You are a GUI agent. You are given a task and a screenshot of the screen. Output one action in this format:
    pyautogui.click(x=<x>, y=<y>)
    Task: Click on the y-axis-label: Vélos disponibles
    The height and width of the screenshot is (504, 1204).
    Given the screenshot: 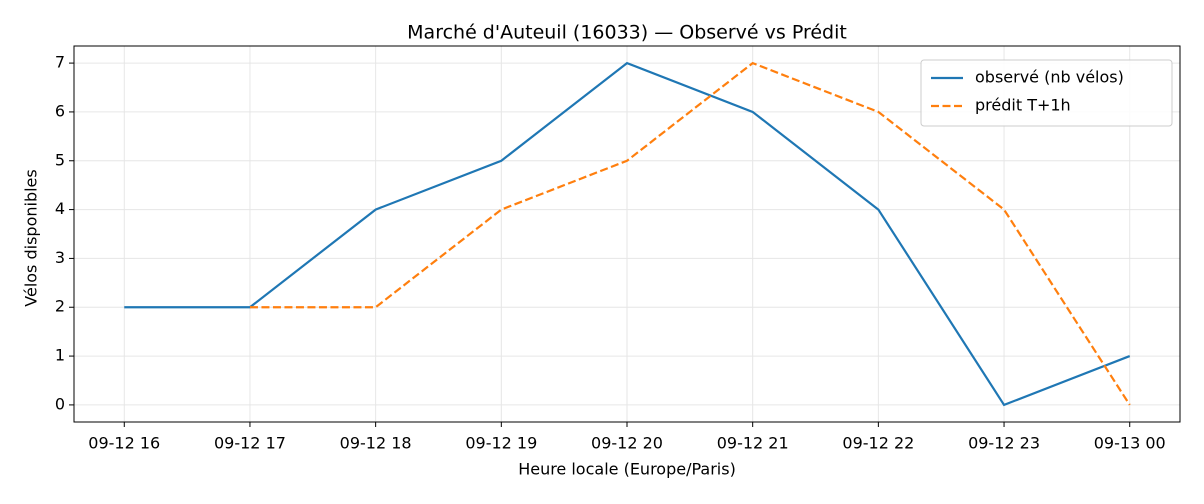 What is the action you would take?
    pyautogui.click(x=31, y=237)
    